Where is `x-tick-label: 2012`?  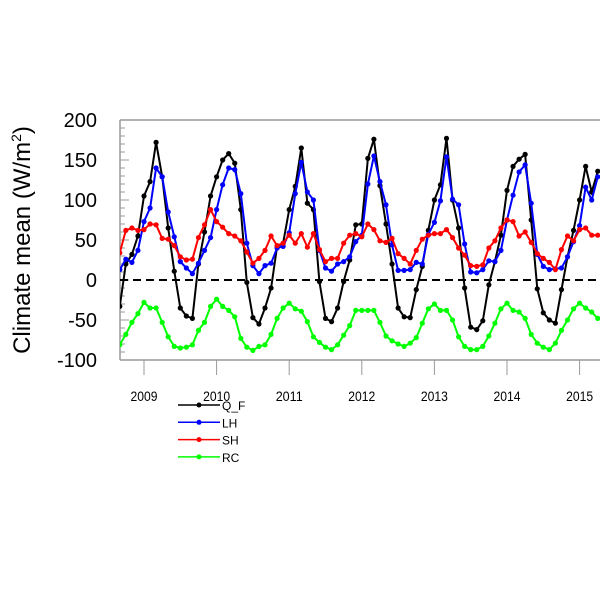 x-tick-label: 2012 is located at coordinates (361, 396).